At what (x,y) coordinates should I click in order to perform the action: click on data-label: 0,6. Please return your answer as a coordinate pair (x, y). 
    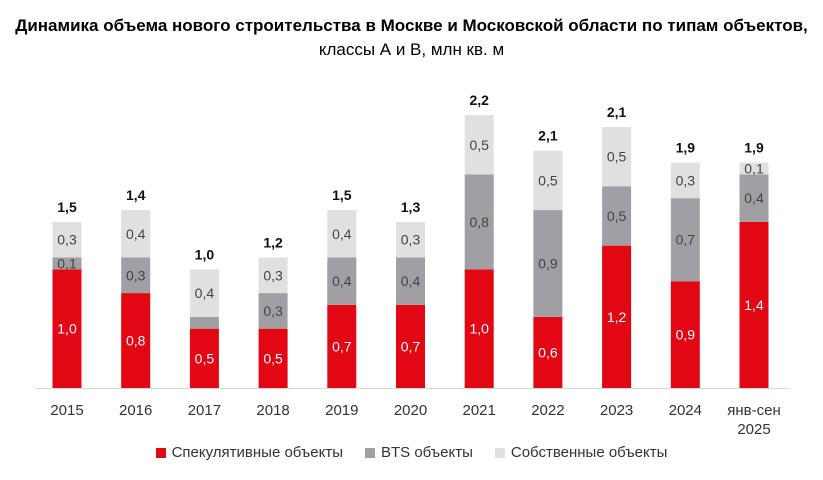
    Looking at the image, I should click on (548, 352).